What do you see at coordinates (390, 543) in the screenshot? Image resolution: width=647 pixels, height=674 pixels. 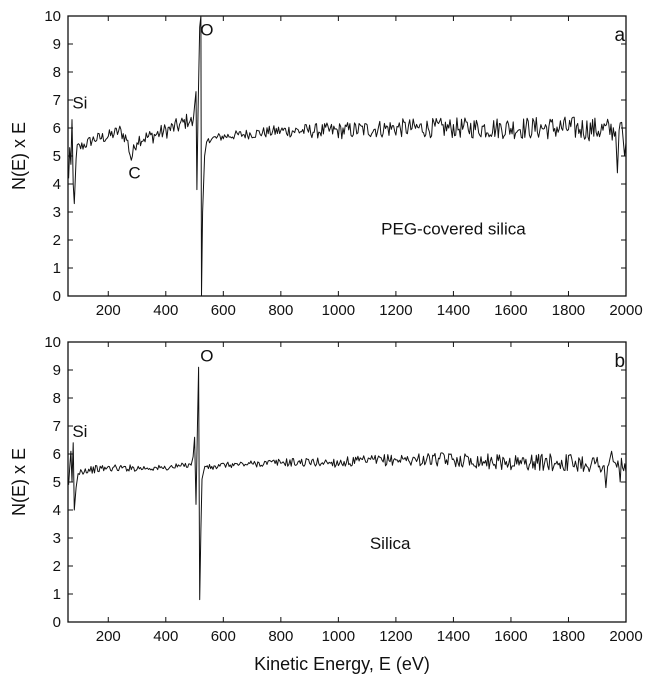 I see `annotation-silica: Silica` at bounding box center [390, 543].